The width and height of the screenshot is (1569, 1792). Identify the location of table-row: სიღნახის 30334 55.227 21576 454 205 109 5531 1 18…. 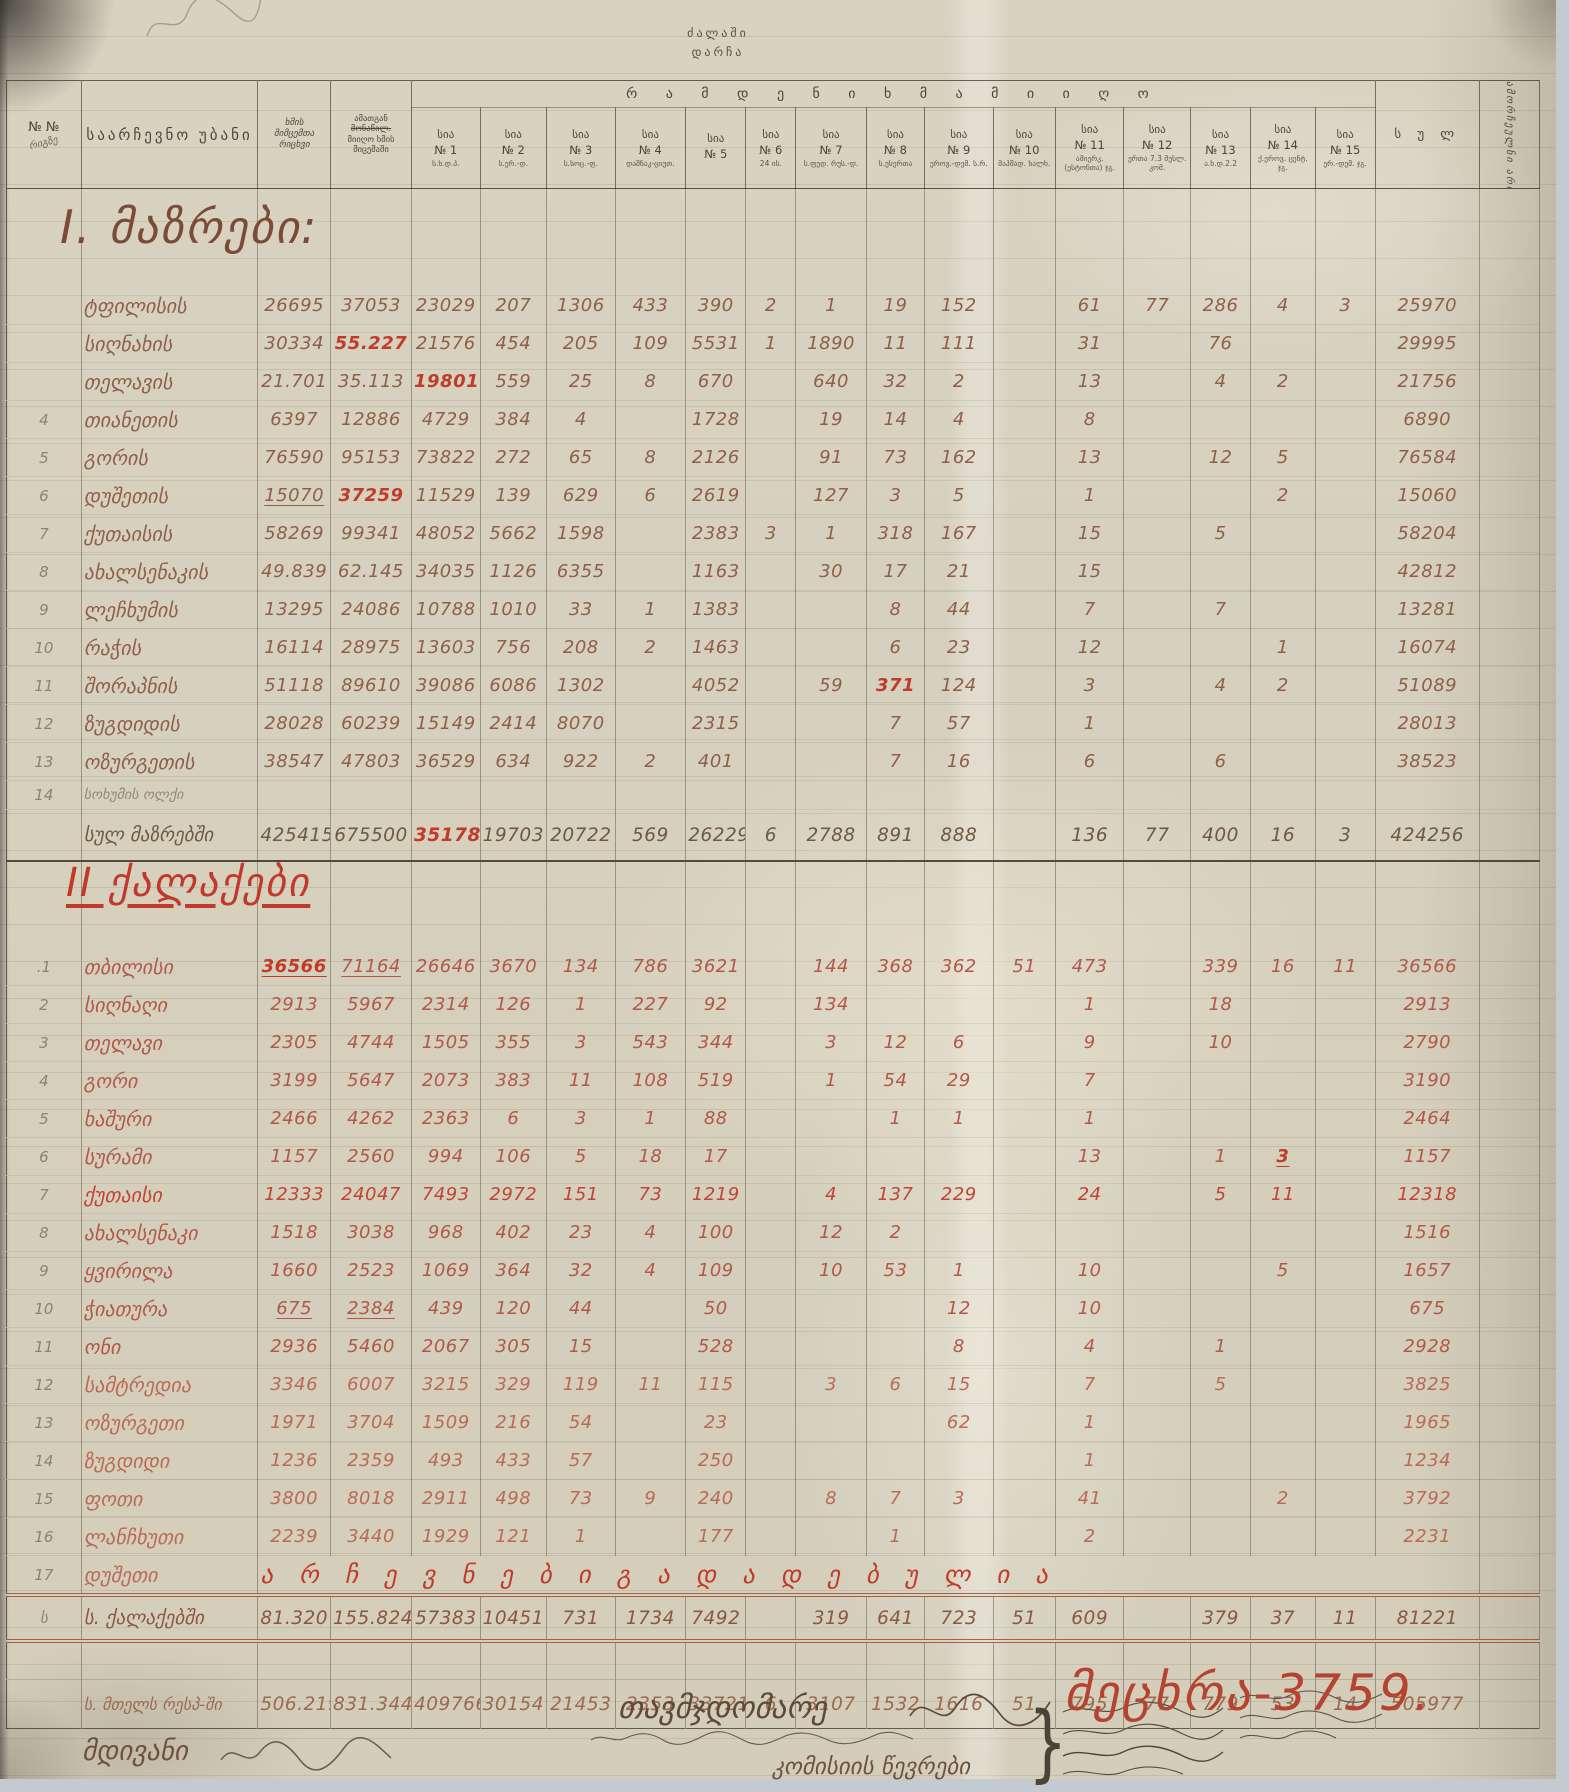
(773, 343).